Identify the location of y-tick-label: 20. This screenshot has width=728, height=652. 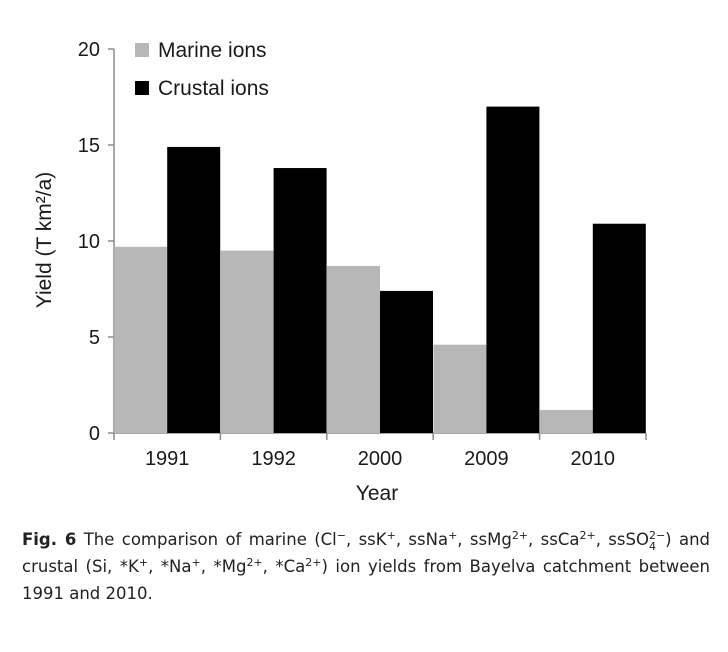
(89, 50).